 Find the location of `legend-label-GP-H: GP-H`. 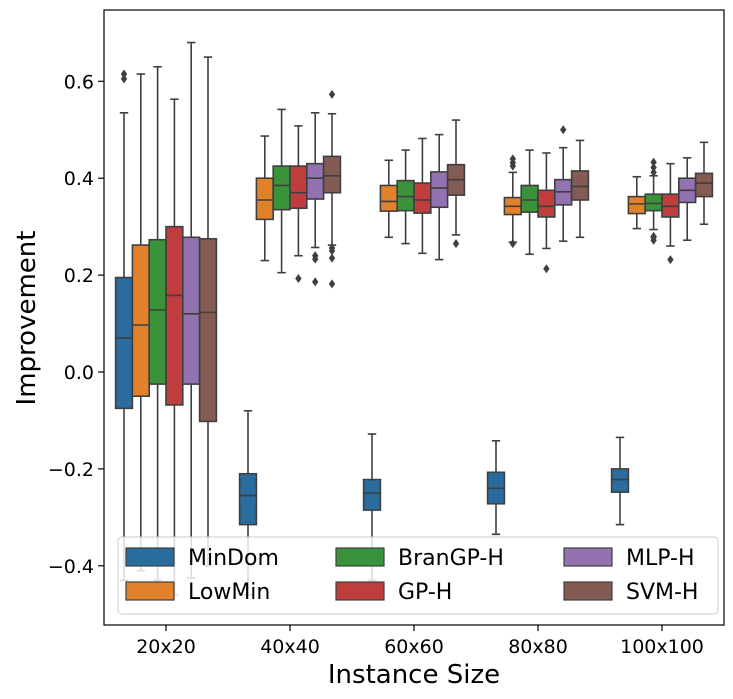

legend-label-GP-H: GP-H is located at coordinates (425, 592).